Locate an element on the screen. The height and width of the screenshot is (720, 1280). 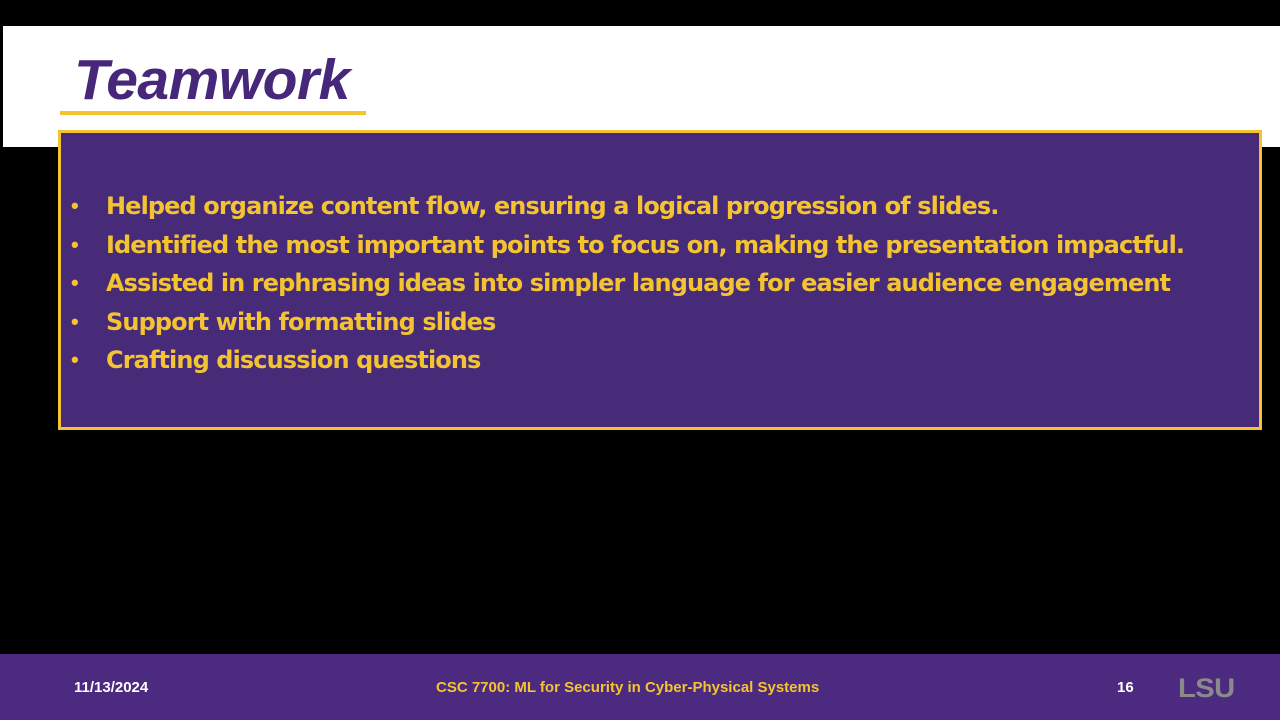
bullet-item: • Crafting discussion questions is located at coordinates (660, 360).